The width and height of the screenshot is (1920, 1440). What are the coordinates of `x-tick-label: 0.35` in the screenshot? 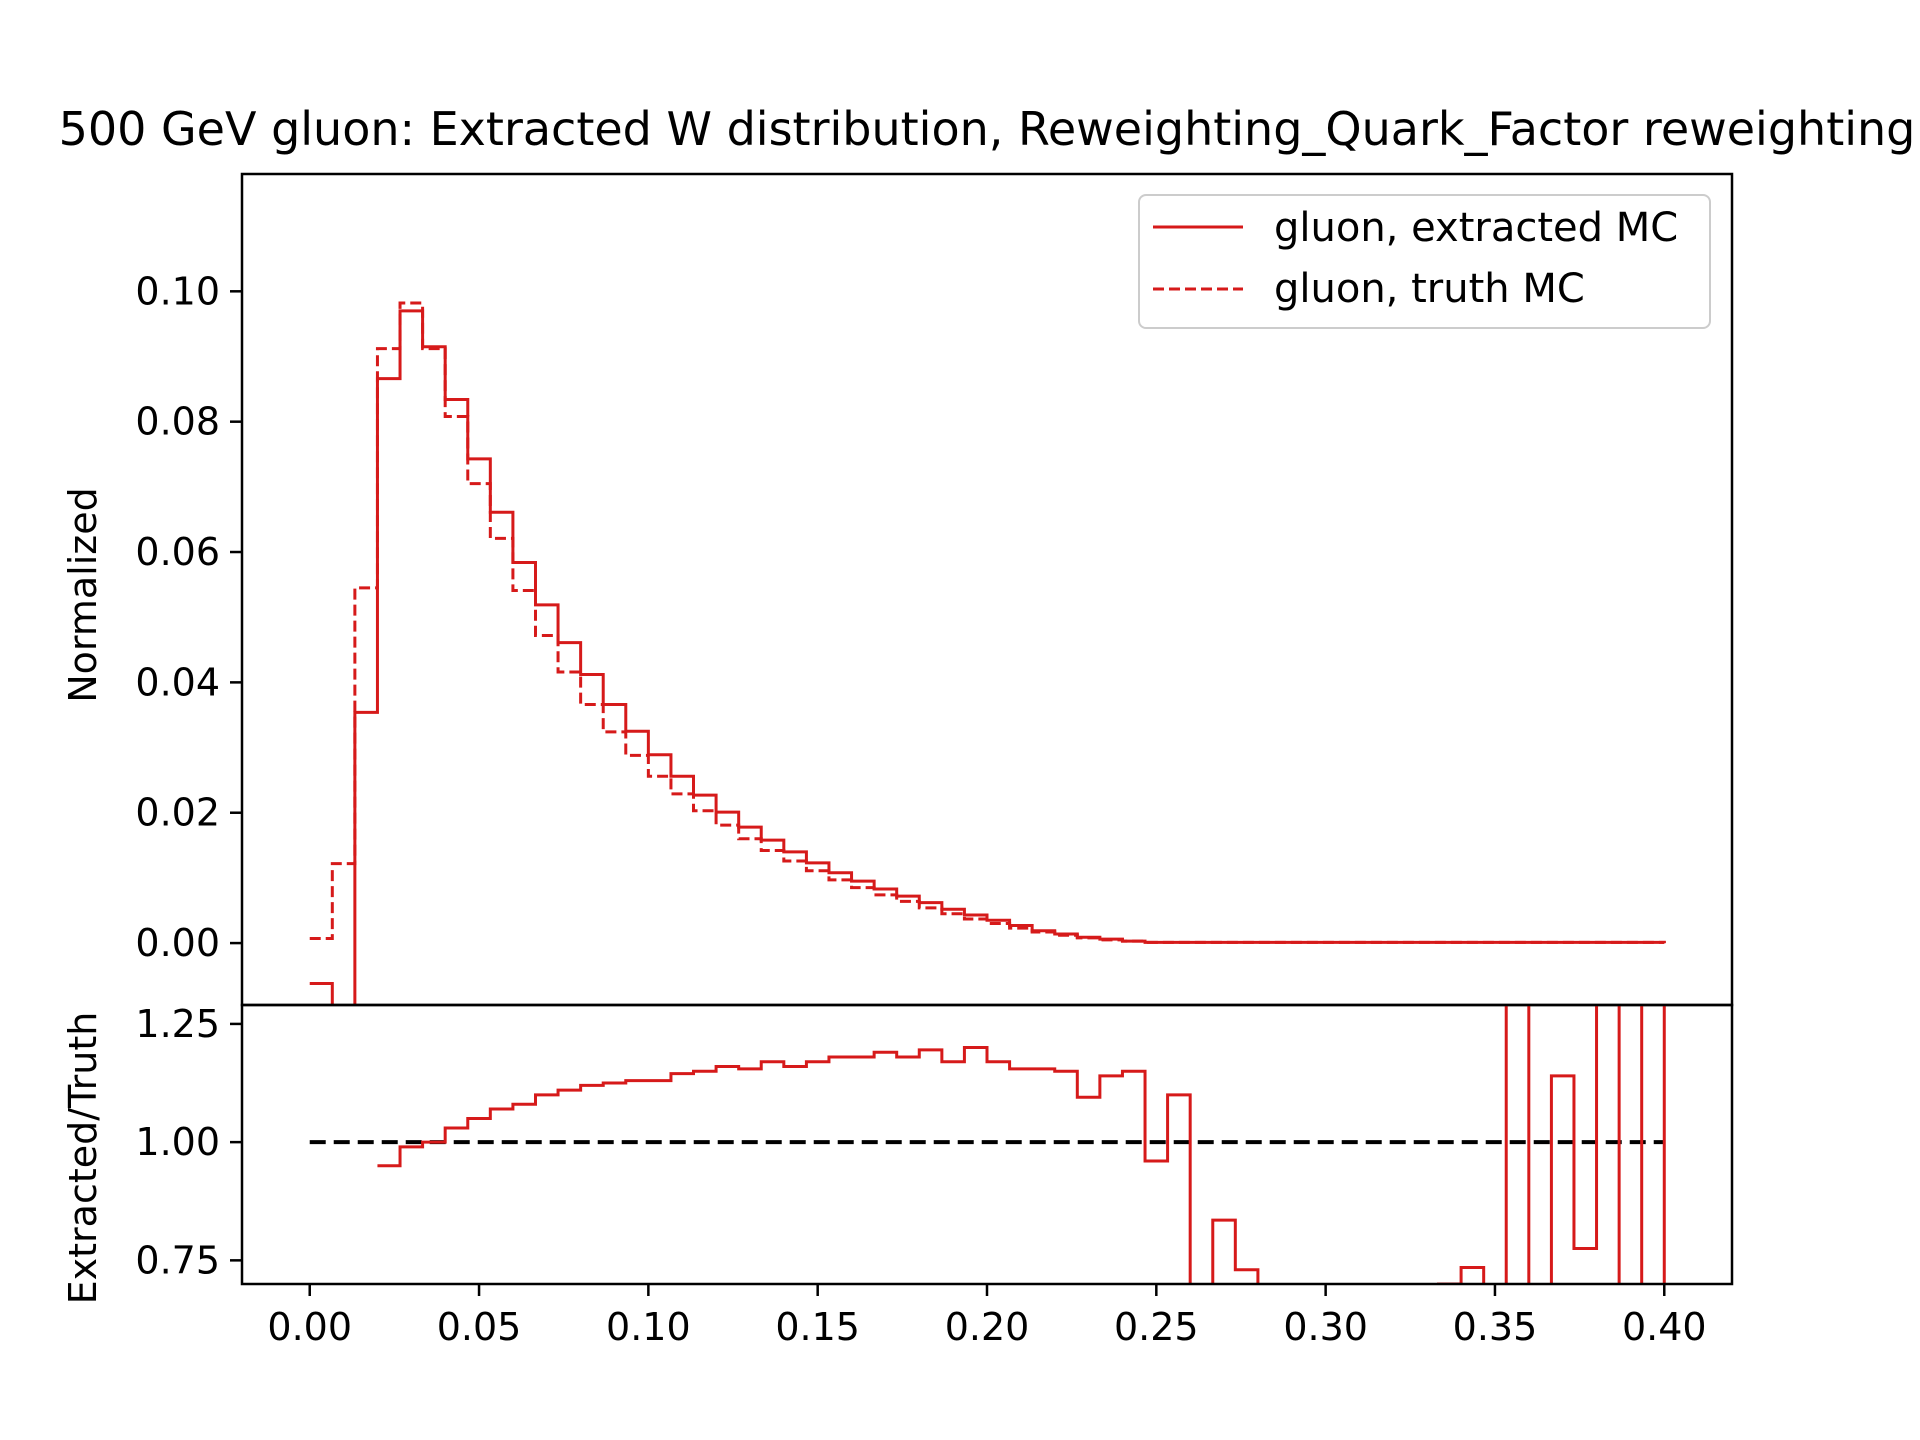 It's located at (1495, 1327).